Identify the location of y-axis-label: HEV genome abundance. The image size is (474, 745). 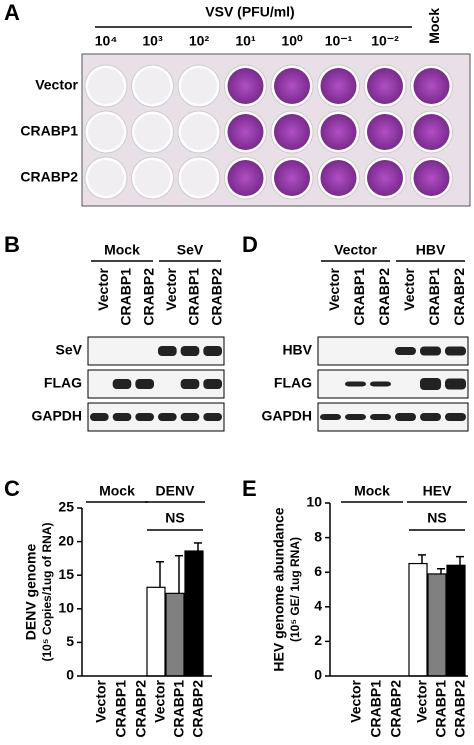
(279, 589).